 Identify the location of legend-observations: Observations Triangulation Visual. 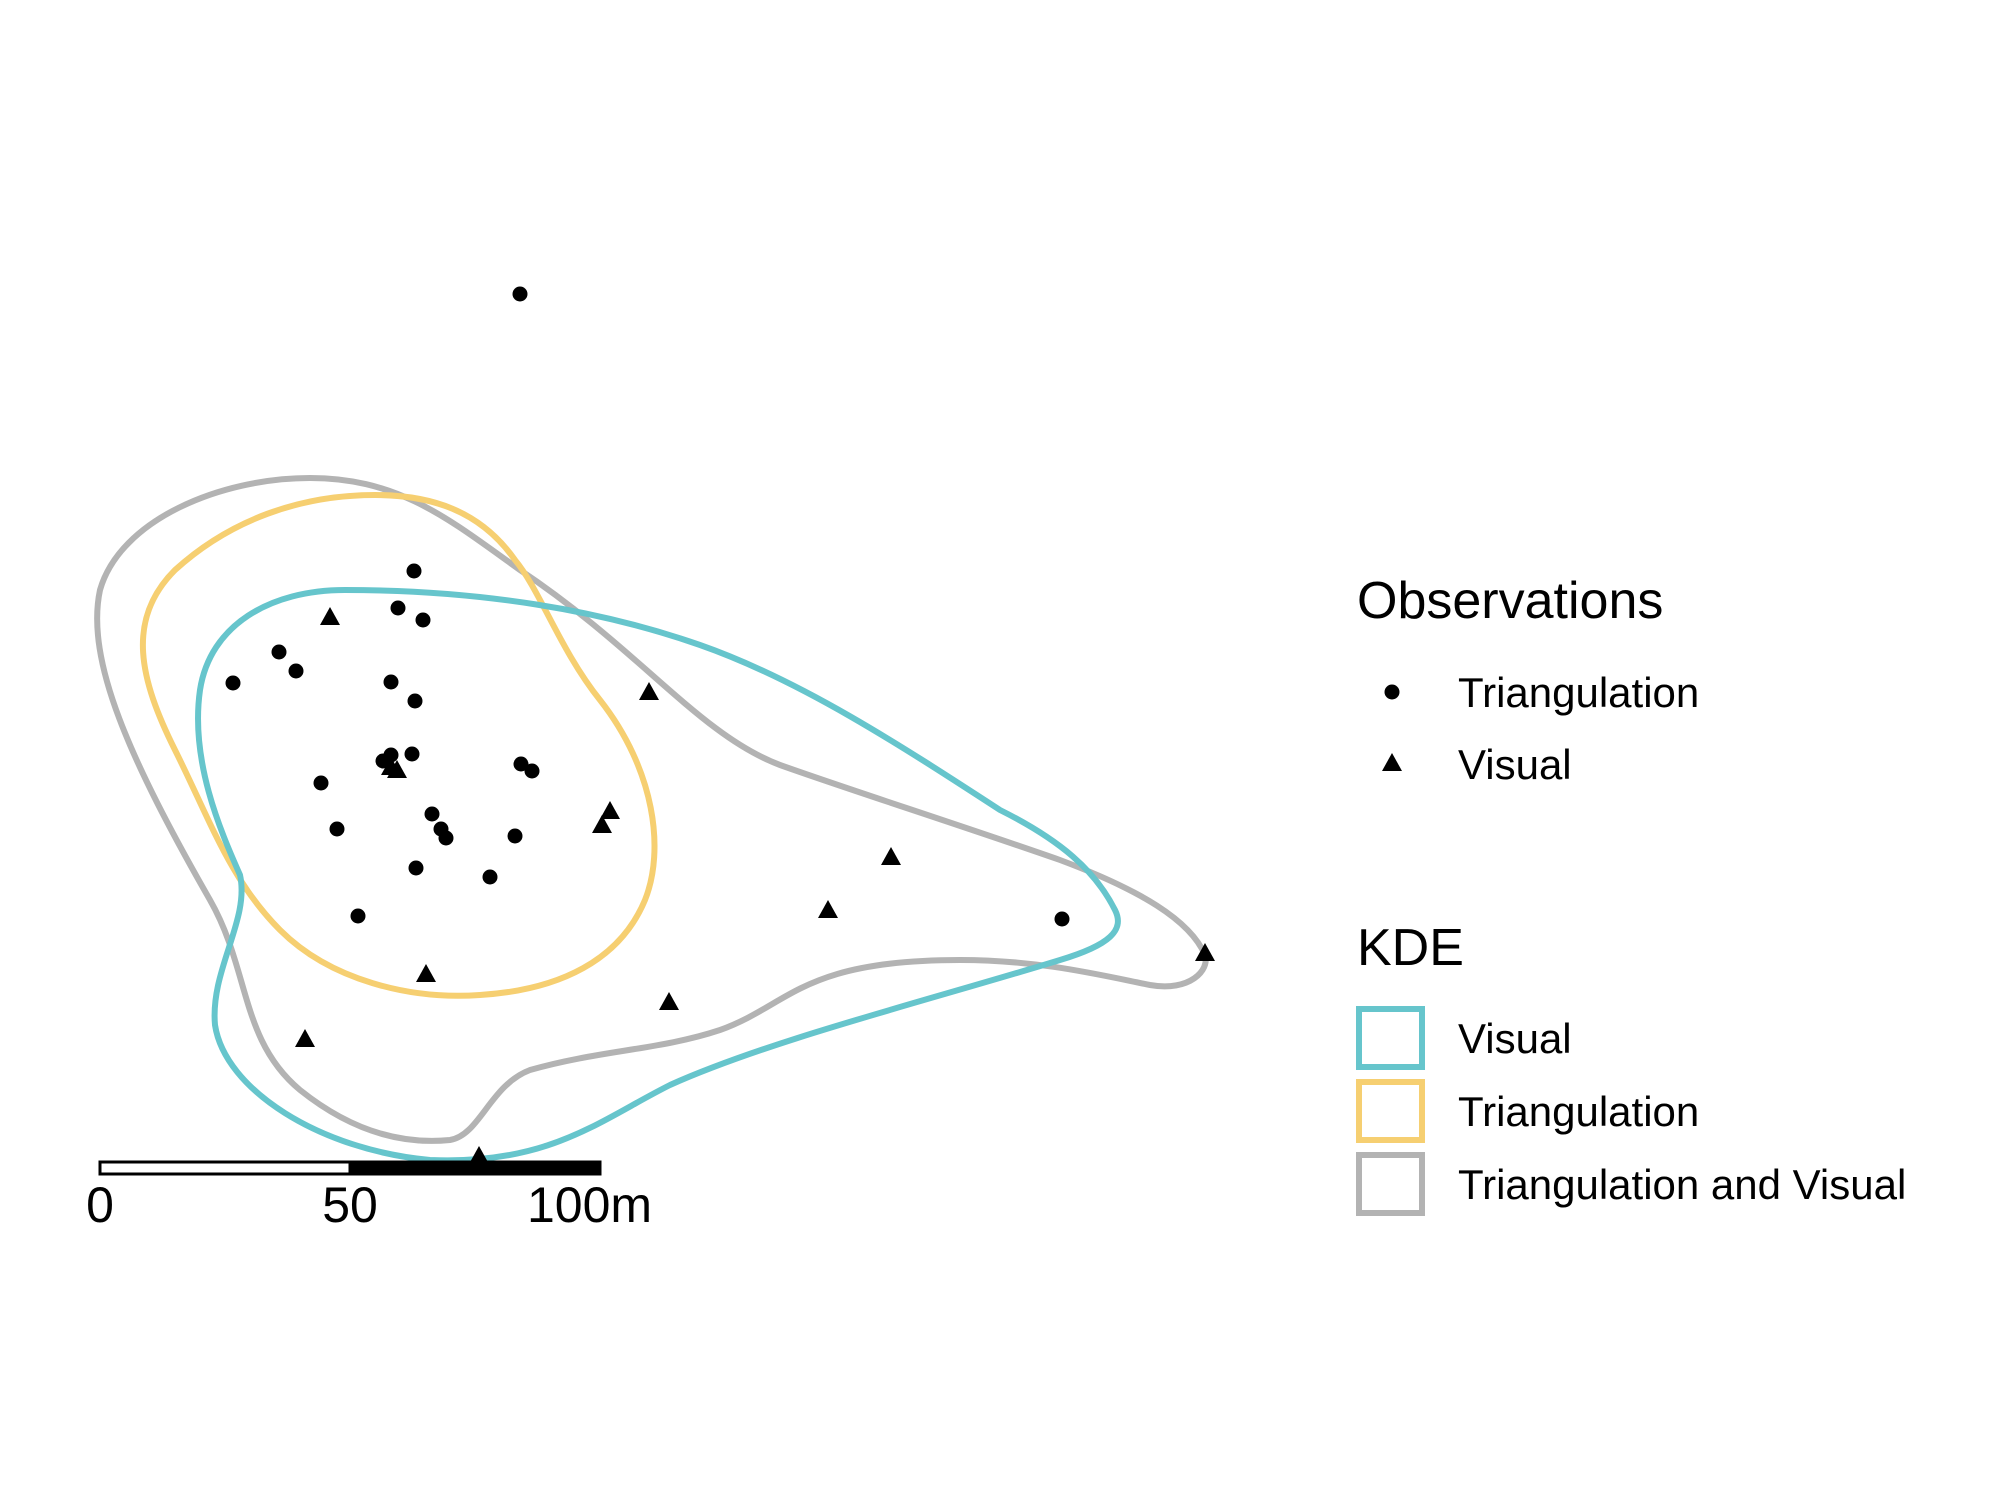
(1528, 680).